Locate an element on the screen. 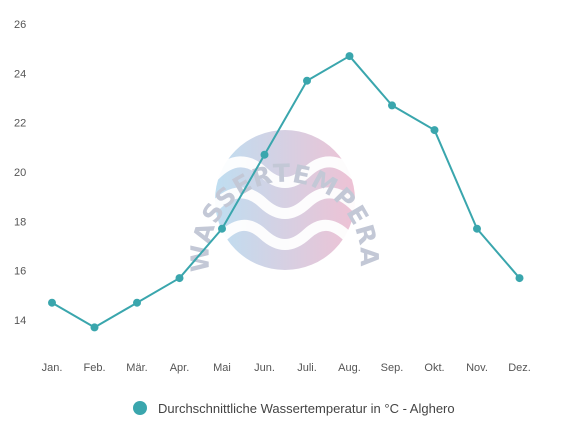 The width and height of the screenshot is (566, 432). x-tick-label: Dez. is located at coordinates (519, 368).